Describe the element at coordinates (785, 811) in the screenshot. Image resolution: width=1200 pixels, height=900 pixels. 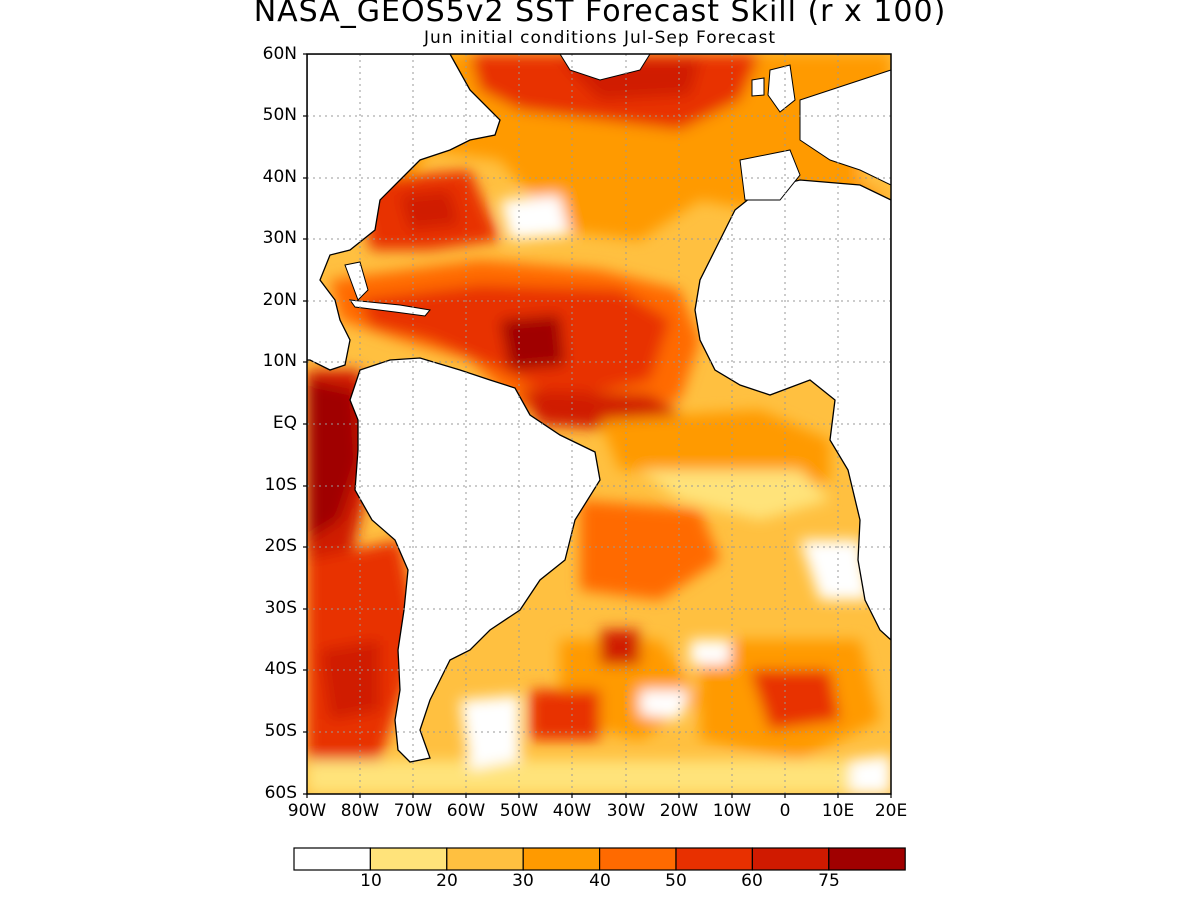
I see `lon-label: 0` at that location.